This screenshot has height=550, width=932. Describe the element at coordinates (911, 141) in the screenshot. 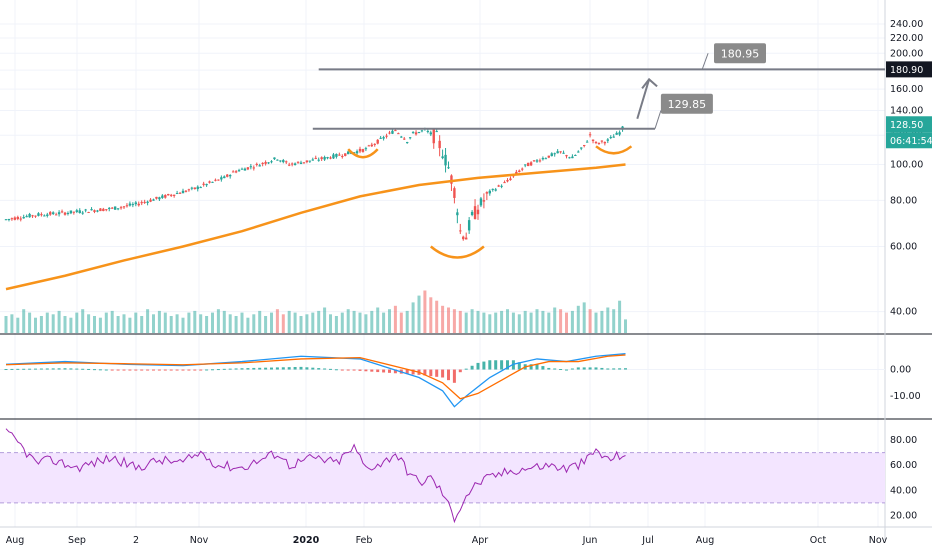

I see `countdown-tag-text: 06:41:54` at that location.